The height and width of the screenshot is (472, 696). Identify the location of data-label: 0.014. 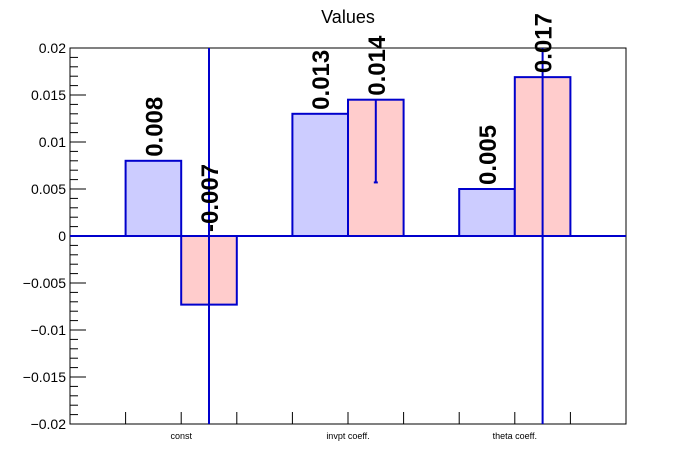
(377, 65).